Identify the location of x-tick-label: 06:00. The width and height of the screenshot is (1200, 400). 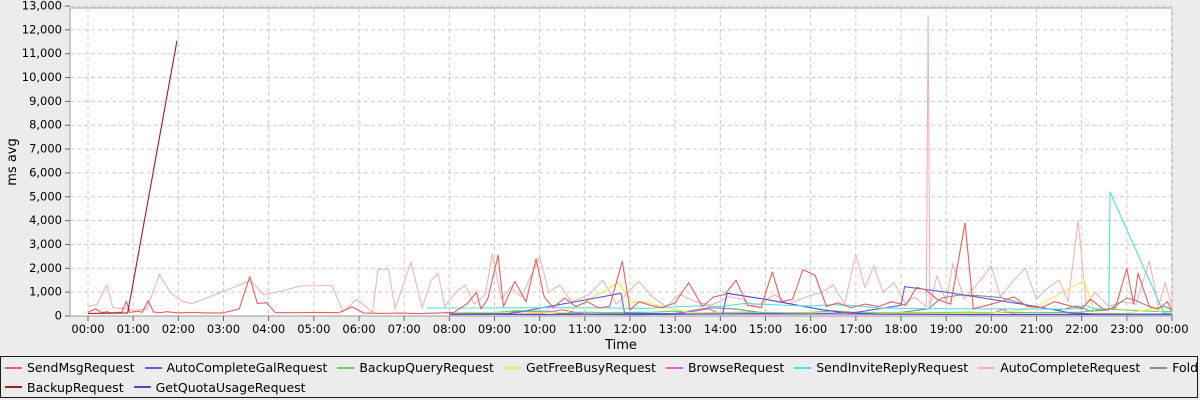
(358, 329).